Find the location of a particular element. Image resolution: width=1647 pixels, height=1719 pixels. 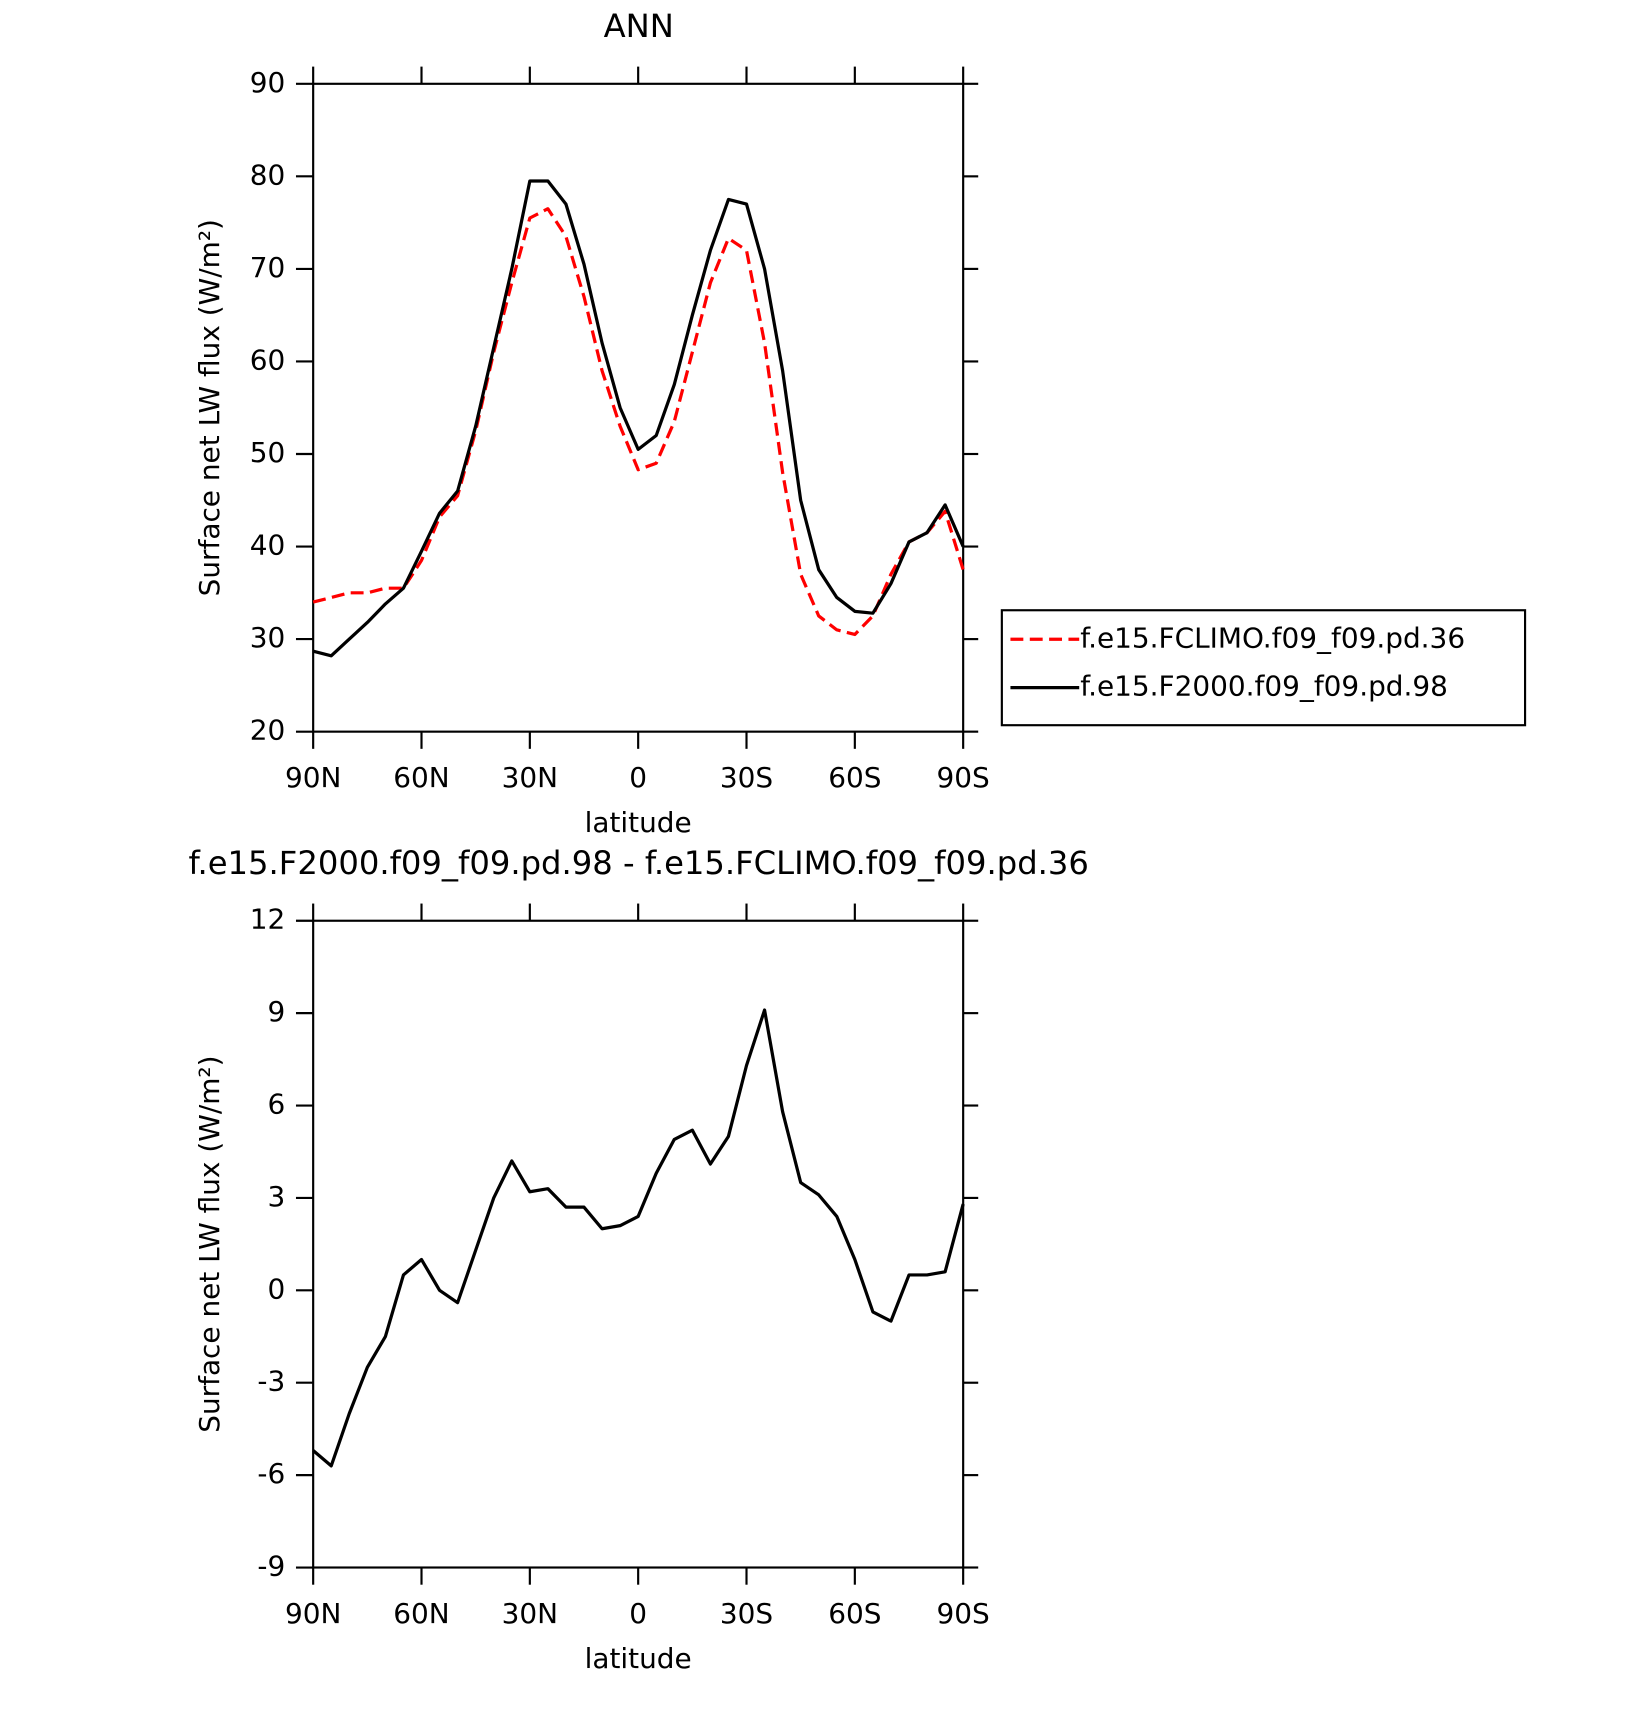

plot-frame is located at coordinates (638, 1244).